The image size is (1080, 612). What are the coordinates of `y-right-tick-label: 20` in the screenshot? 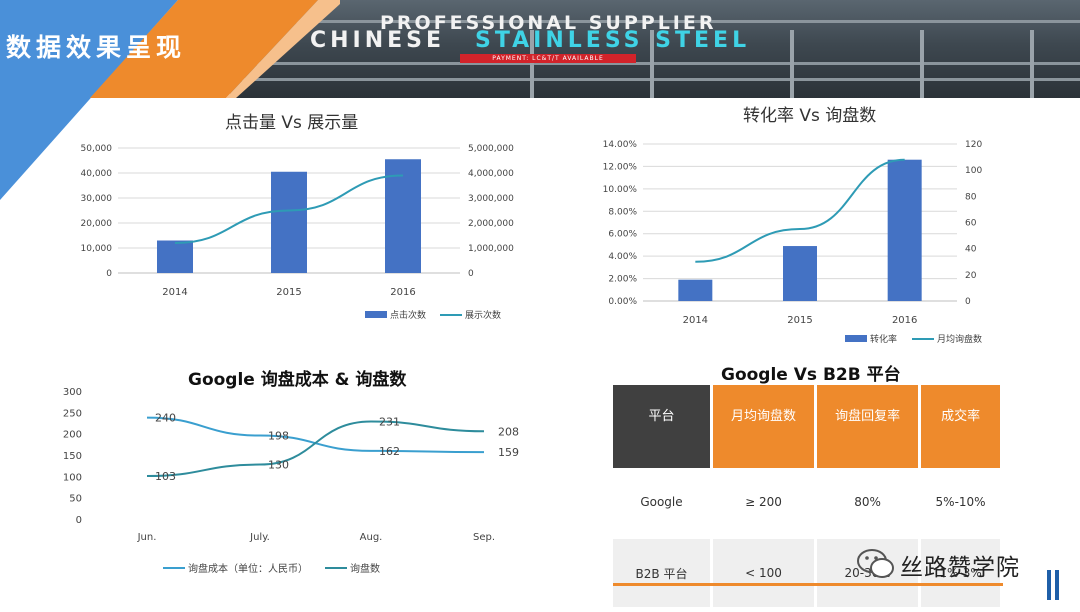 It's located at (971, 276).